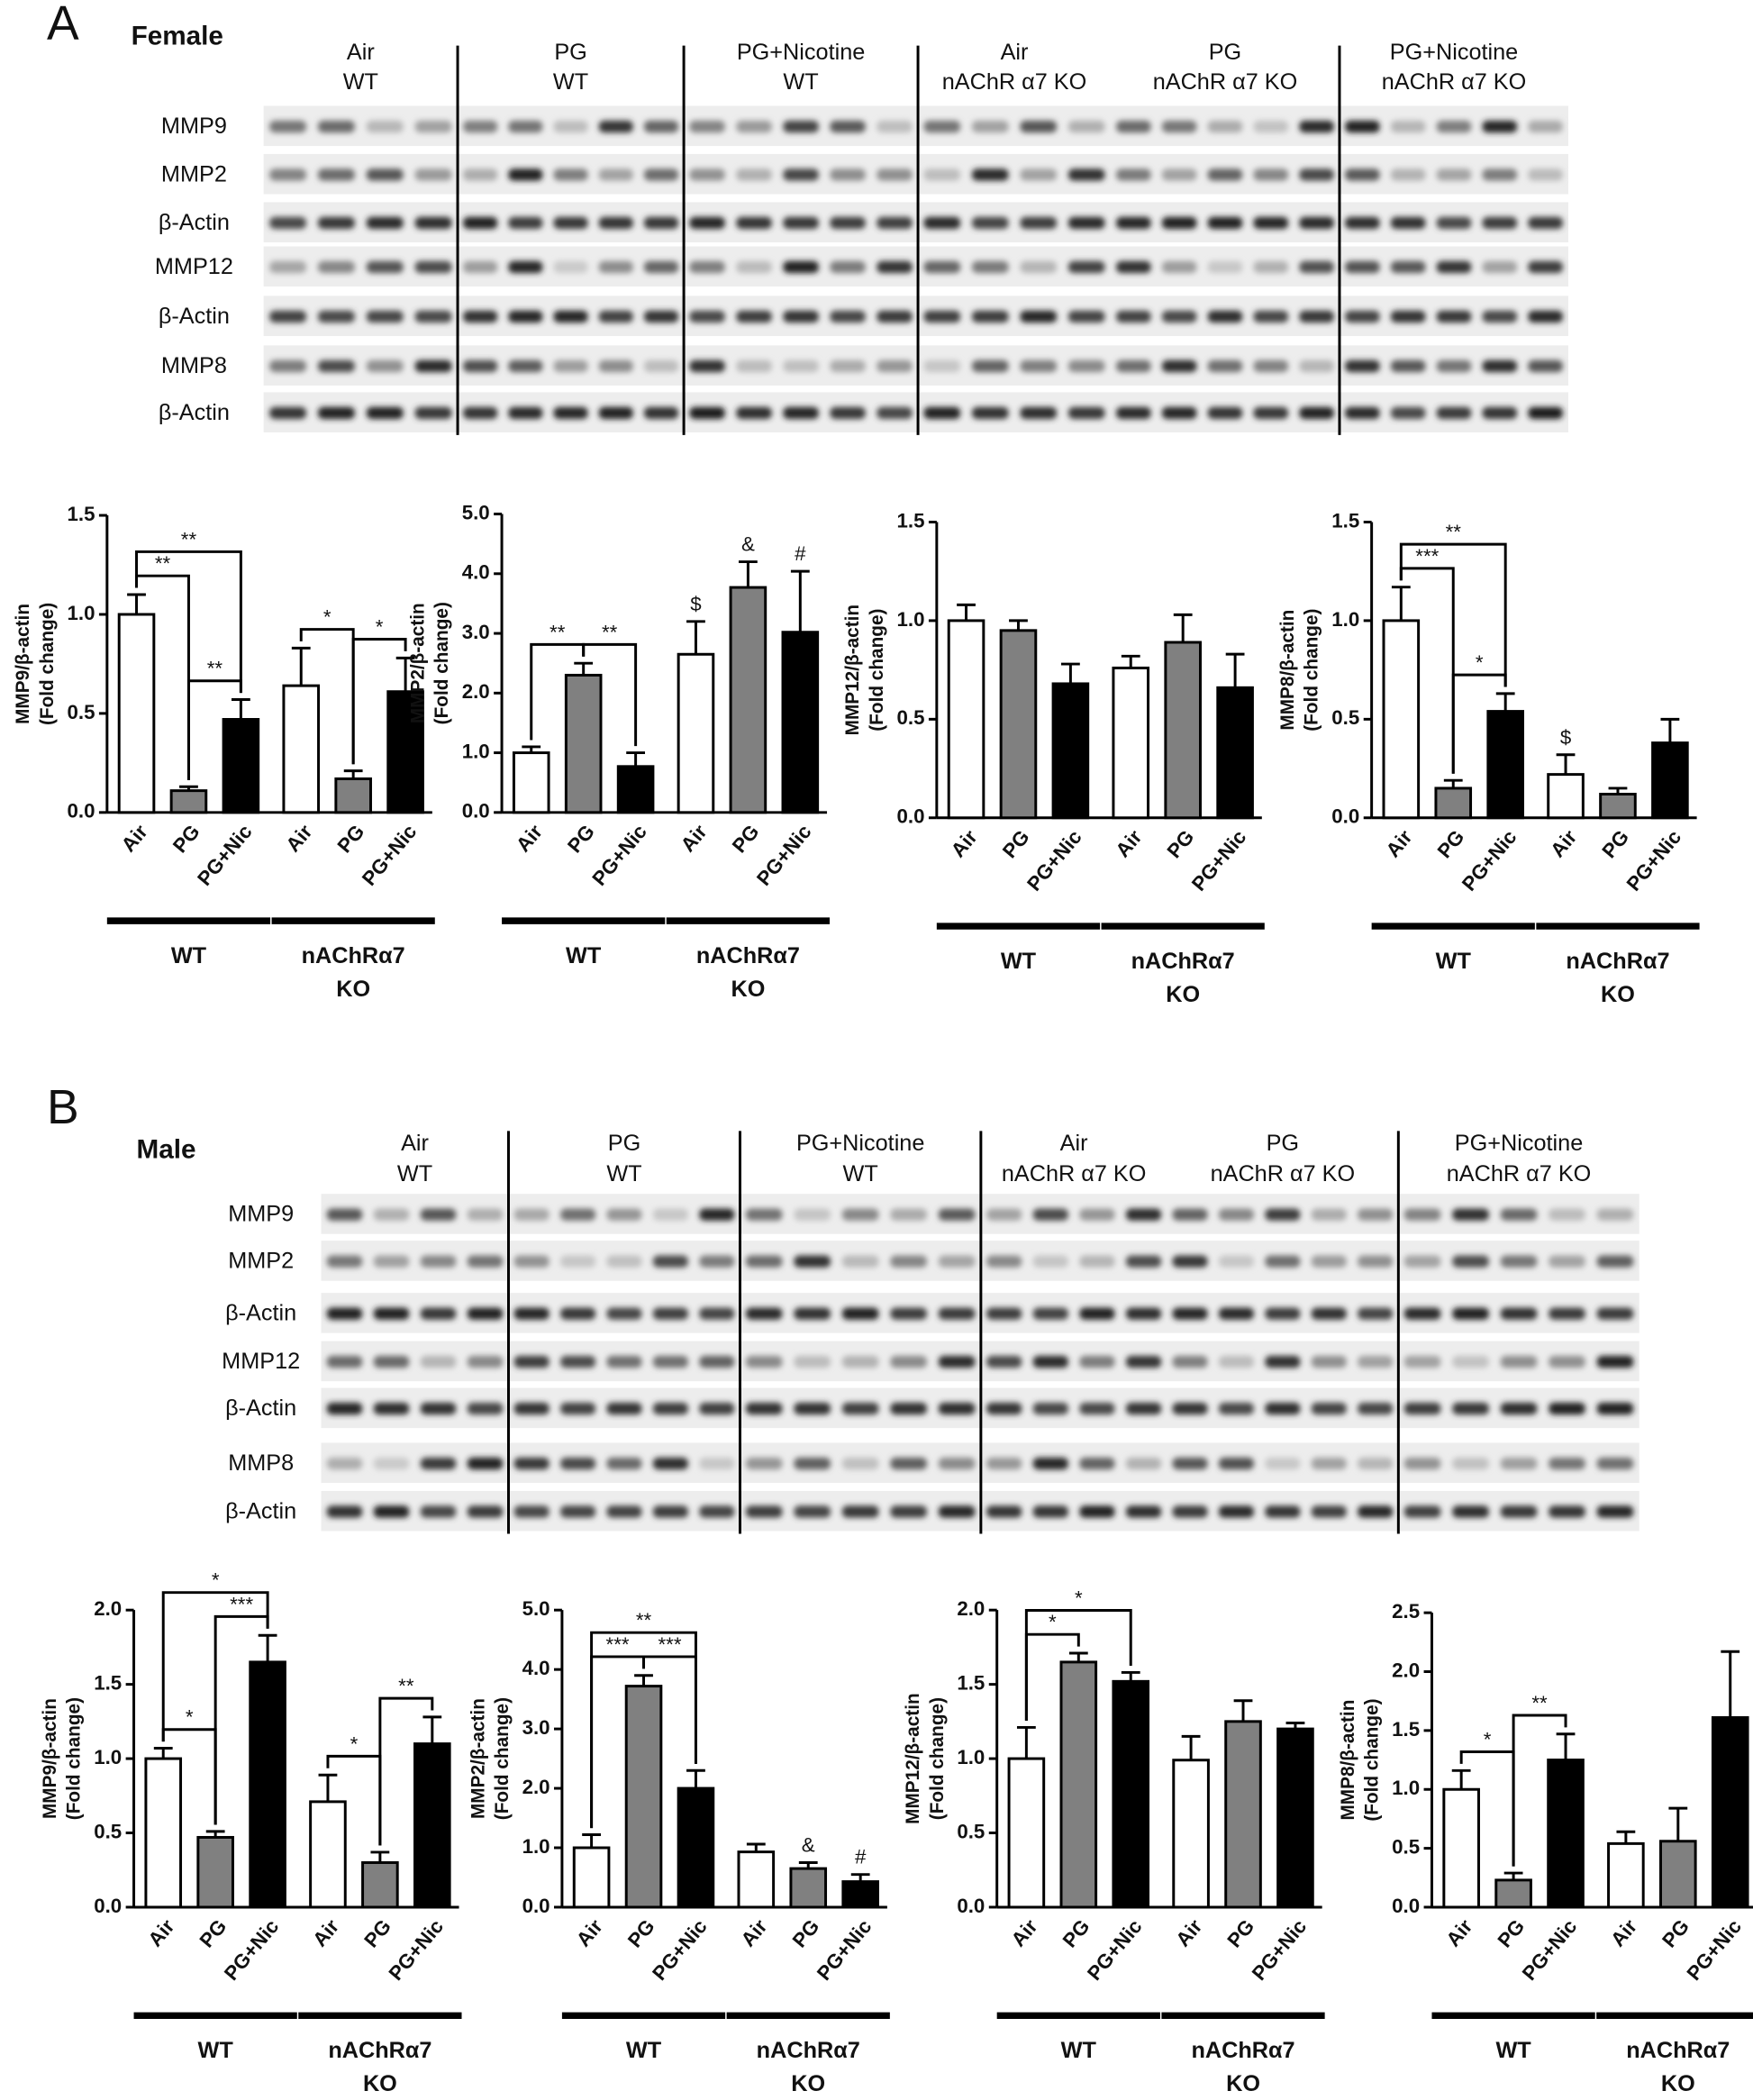 The width and height of the screenshot is (1753, 2100). I want to click on significance-bracket, so click(1453, 614).